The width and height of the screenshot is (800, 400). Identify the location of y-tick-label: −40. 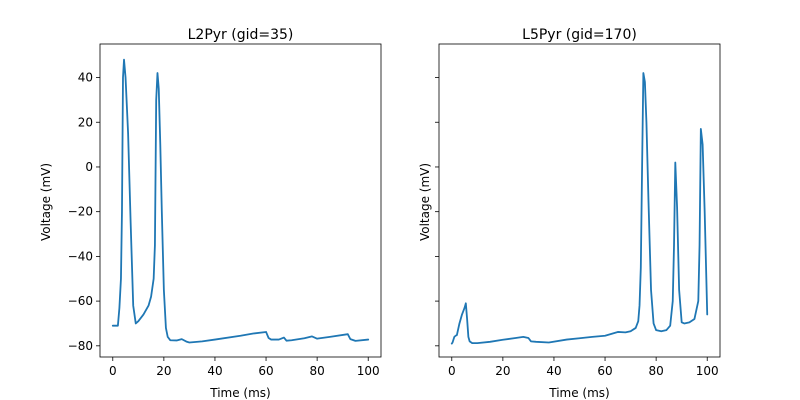
(80, 256).